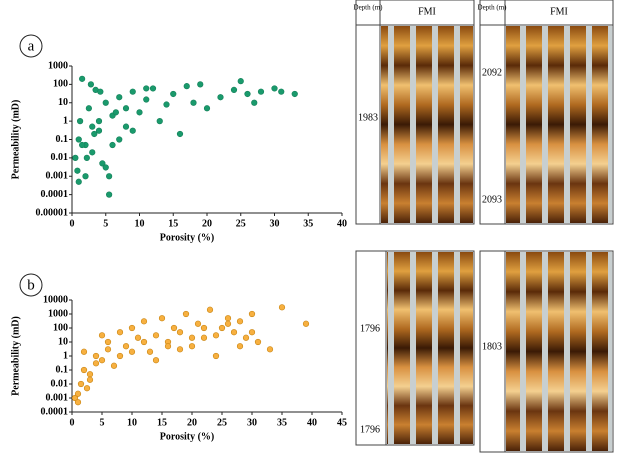 This screenshot has width=632, height=465. What do you see at coordinates (55, 299) in the screenshot?
I see `y-tick-label: 10000` at bounding box center [55, 299].